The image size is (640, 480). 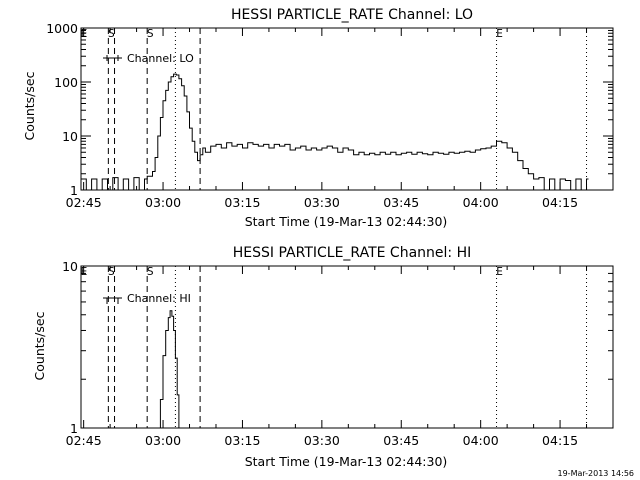 What do you see at coordinates (29, 105) in the screenshot?
I see `plot-lo-ylabel: Counts/sec` at bounding box center [29, 105].